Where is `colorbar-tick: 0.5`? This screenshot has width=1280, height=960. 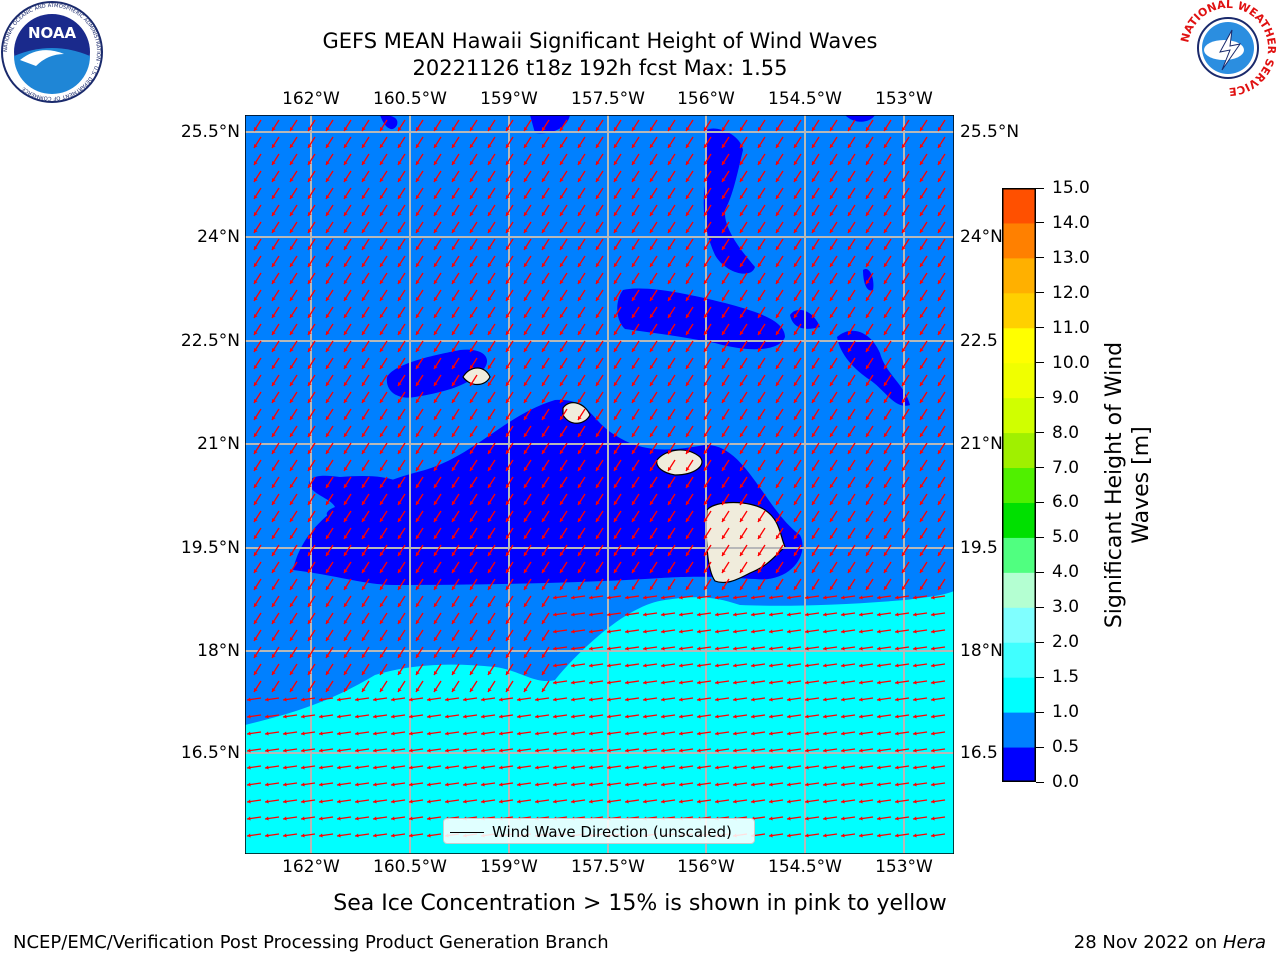 colorbar-tick: 0.5 is located at coordinates (1066, 747).